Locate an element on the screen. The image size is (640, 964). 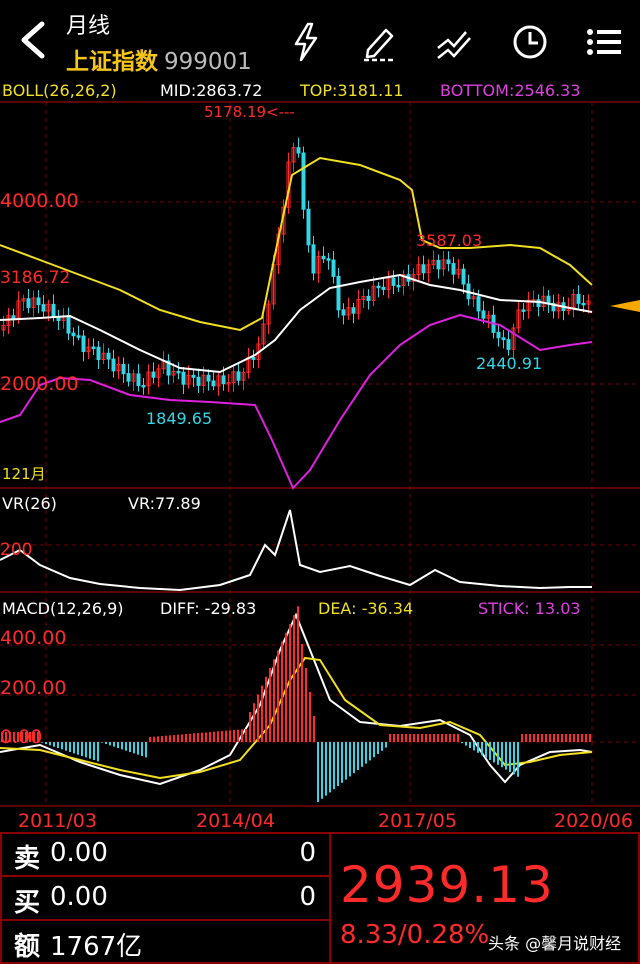
peak-annotation: 3587.03 is located at coordinates (449, 240).